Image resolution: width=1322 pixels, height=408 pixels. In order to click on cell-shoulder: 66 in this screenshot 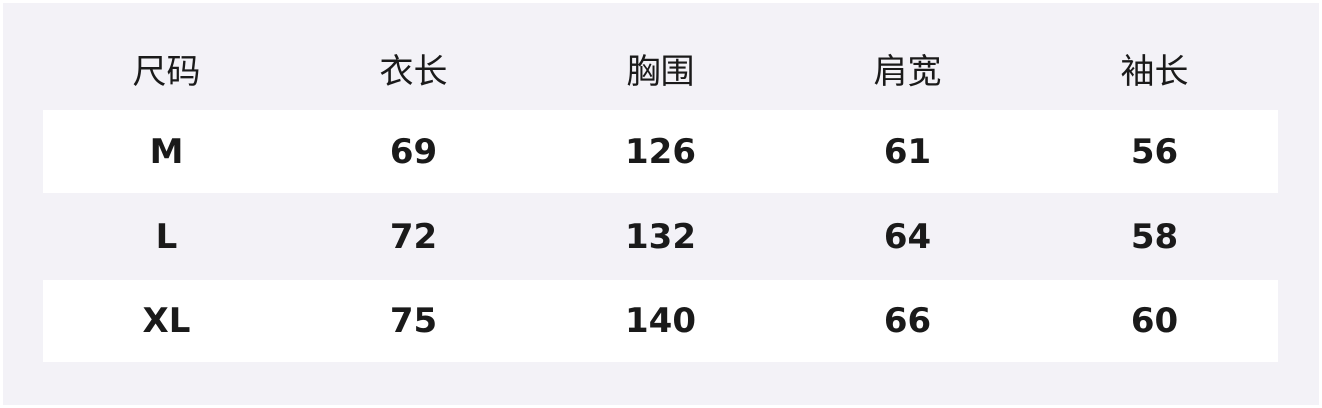, I will do `click(907, 321)`.